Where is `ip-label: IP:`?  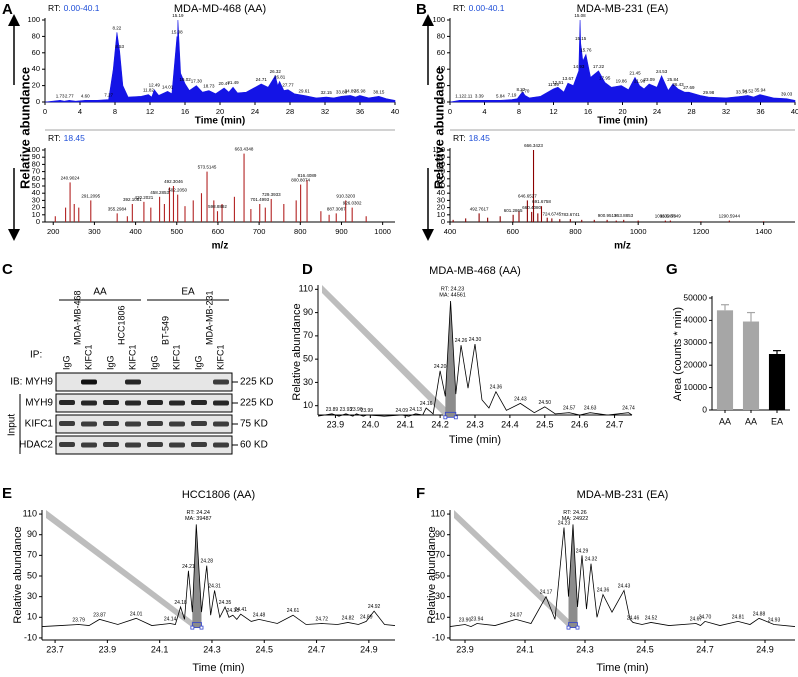
ip-label: IP: is located at coordinates (36, 355).